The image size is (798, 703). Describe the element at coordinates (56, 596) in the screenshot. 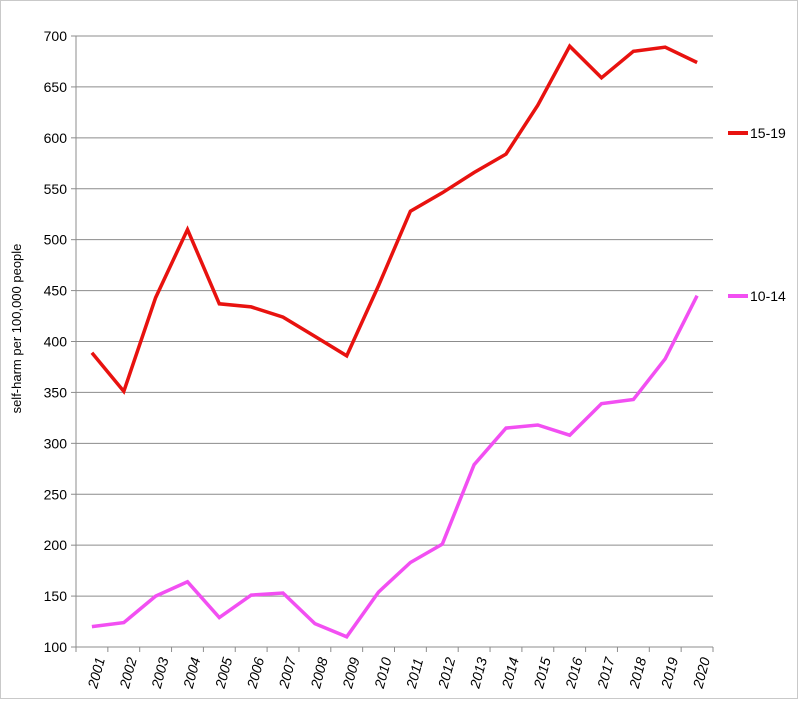

I see `y-tick-label: 150` at that location.